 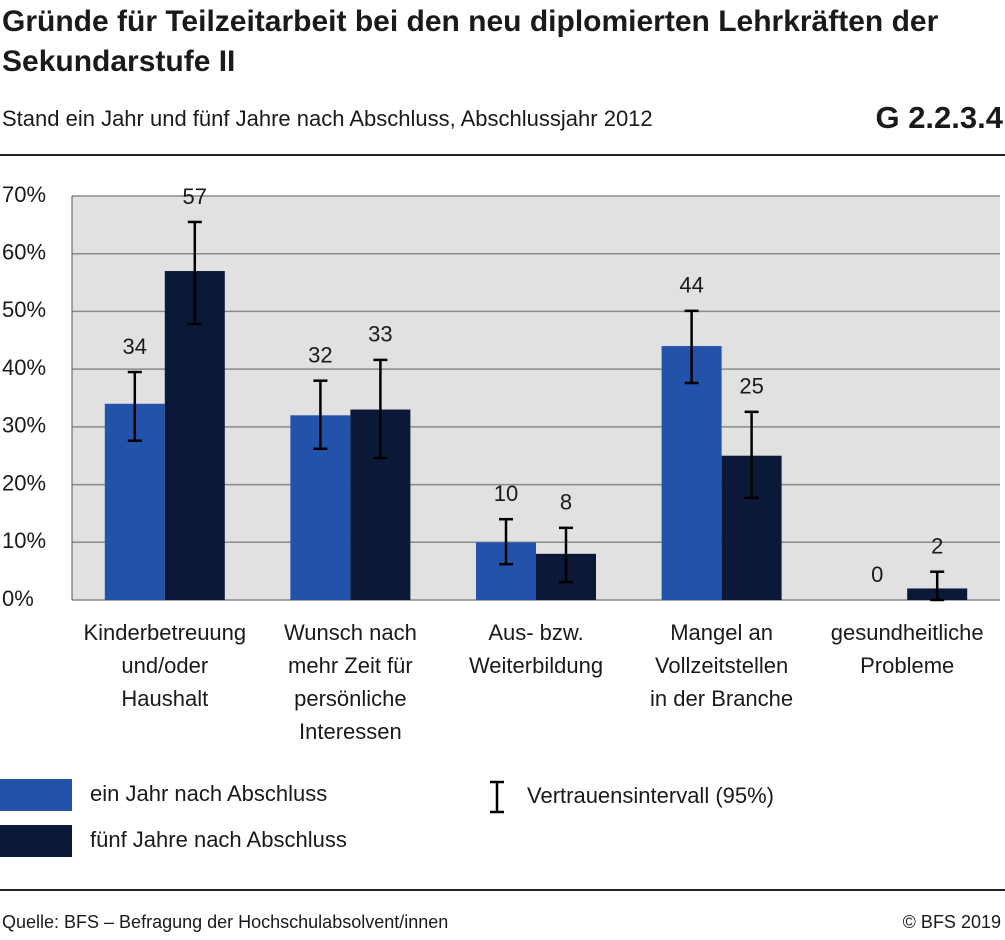 What do you see at coordinates (24, 252) in the screenshot?
I see `y-tick-label: 60%` at bounding box center [24, 252].